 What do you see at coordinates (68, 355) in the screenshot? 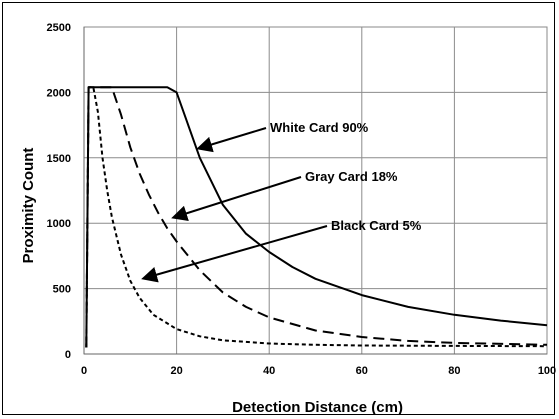
I see `y-tick-label: 0` at bounding box center [68, 355].